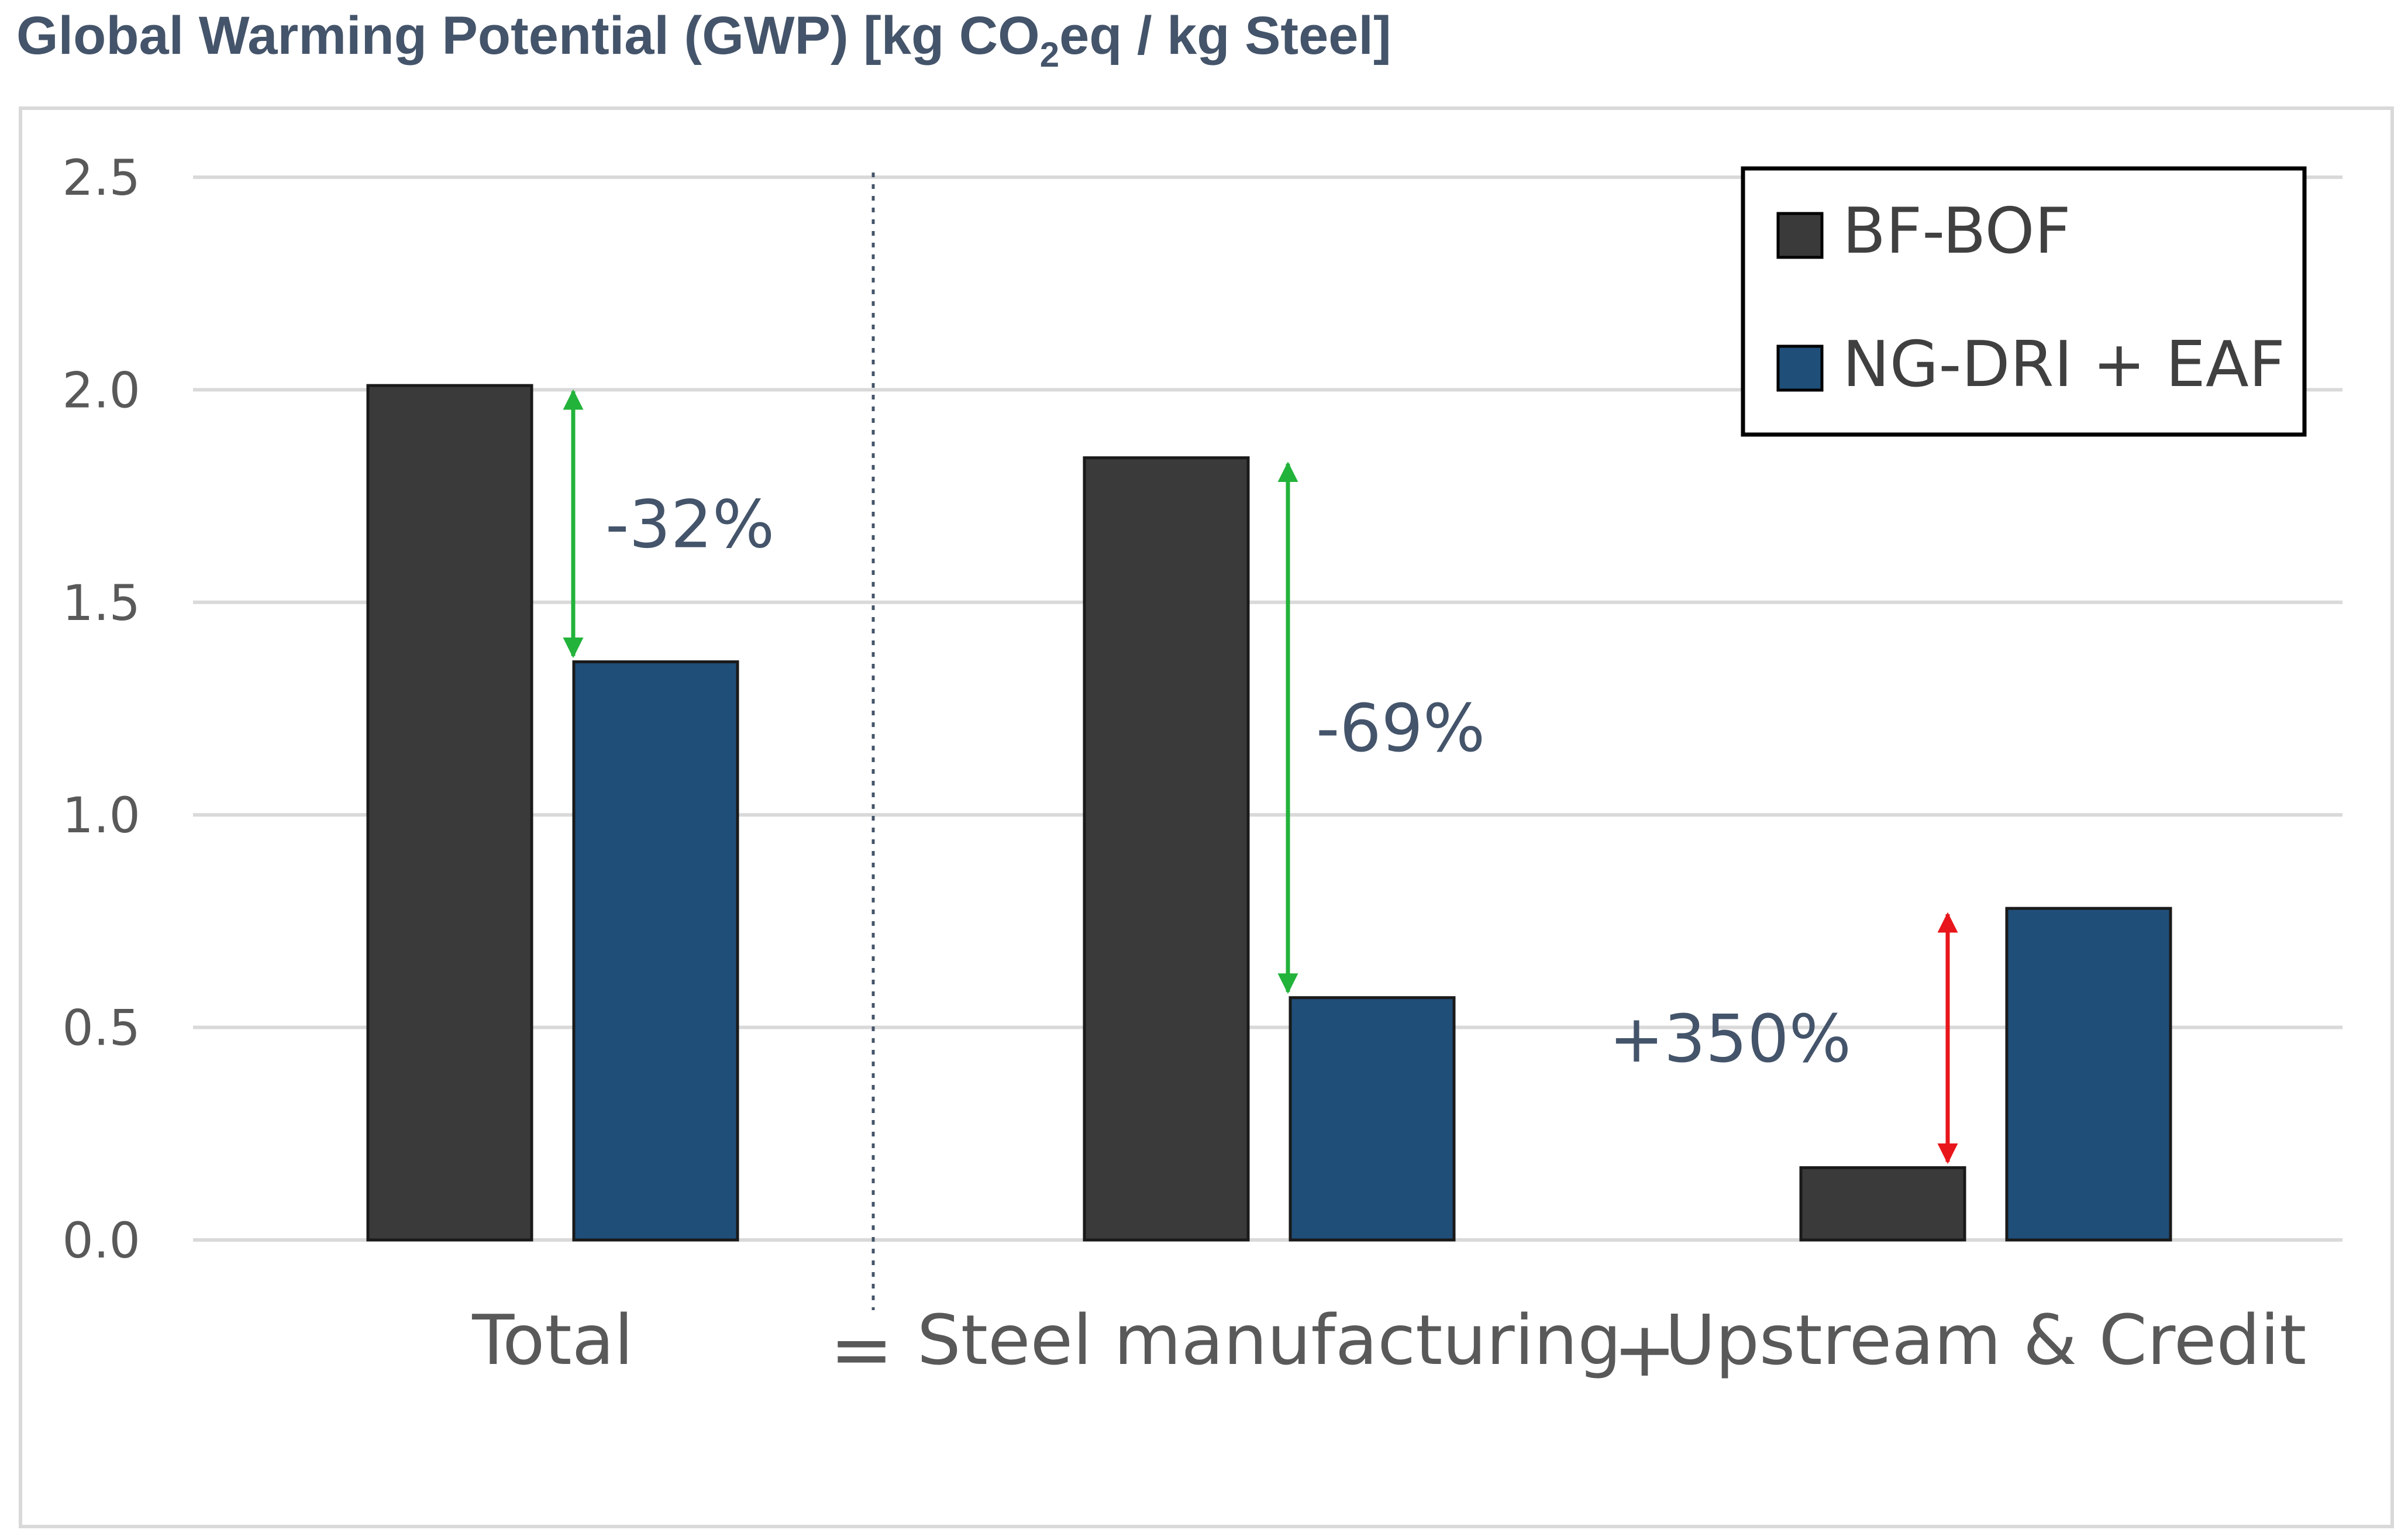  Describe the element at coordinates (1986, 1340) in the screenshot. I see `category-label: Upstream & Credit` at that location.